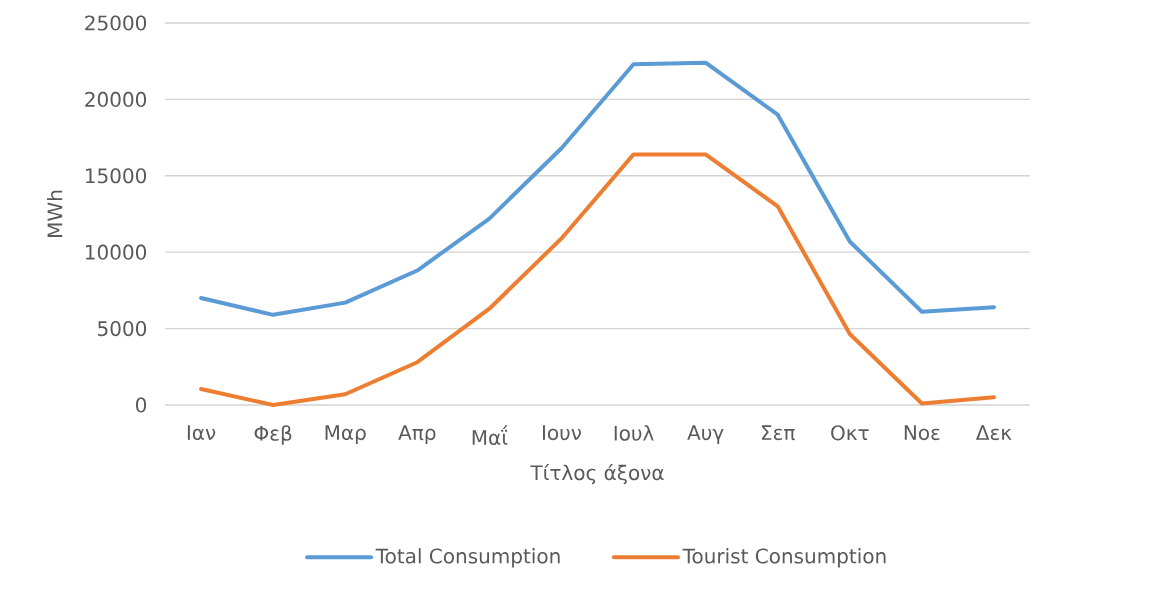 The height and width of the screenshot is (602, 1150). What do you see at coordinates (116, 176) in the screenshot?
I see `y-tick-label: 15000` at bounding box center [116, 176].